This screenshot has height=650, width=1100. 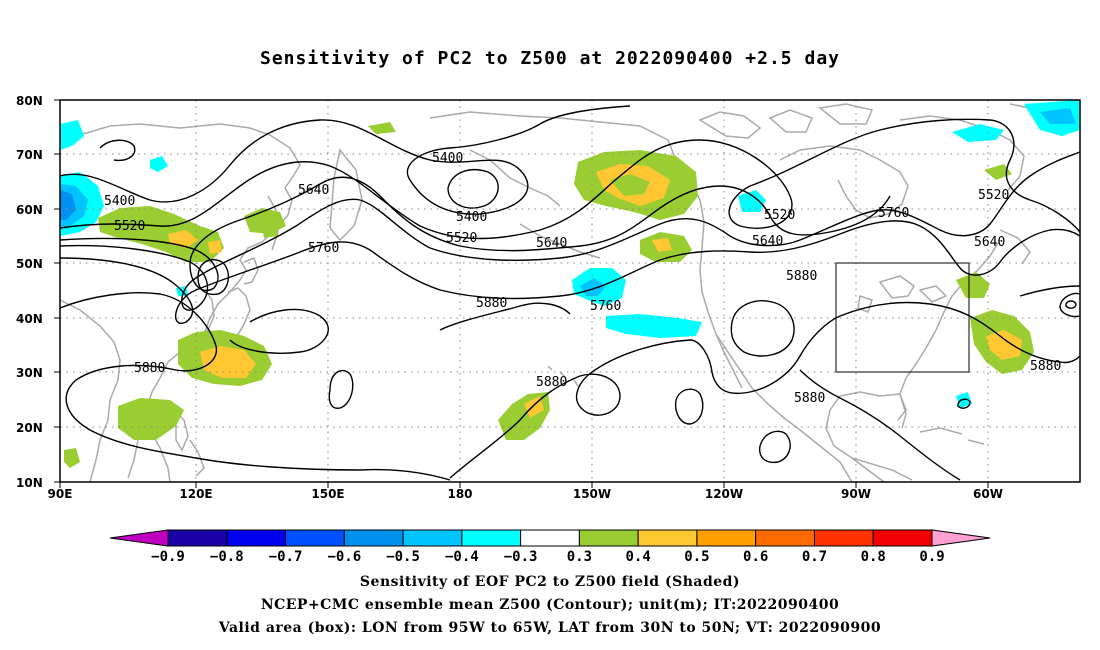 I want to click on lon-label: 150W, so click(x=592, y=494).